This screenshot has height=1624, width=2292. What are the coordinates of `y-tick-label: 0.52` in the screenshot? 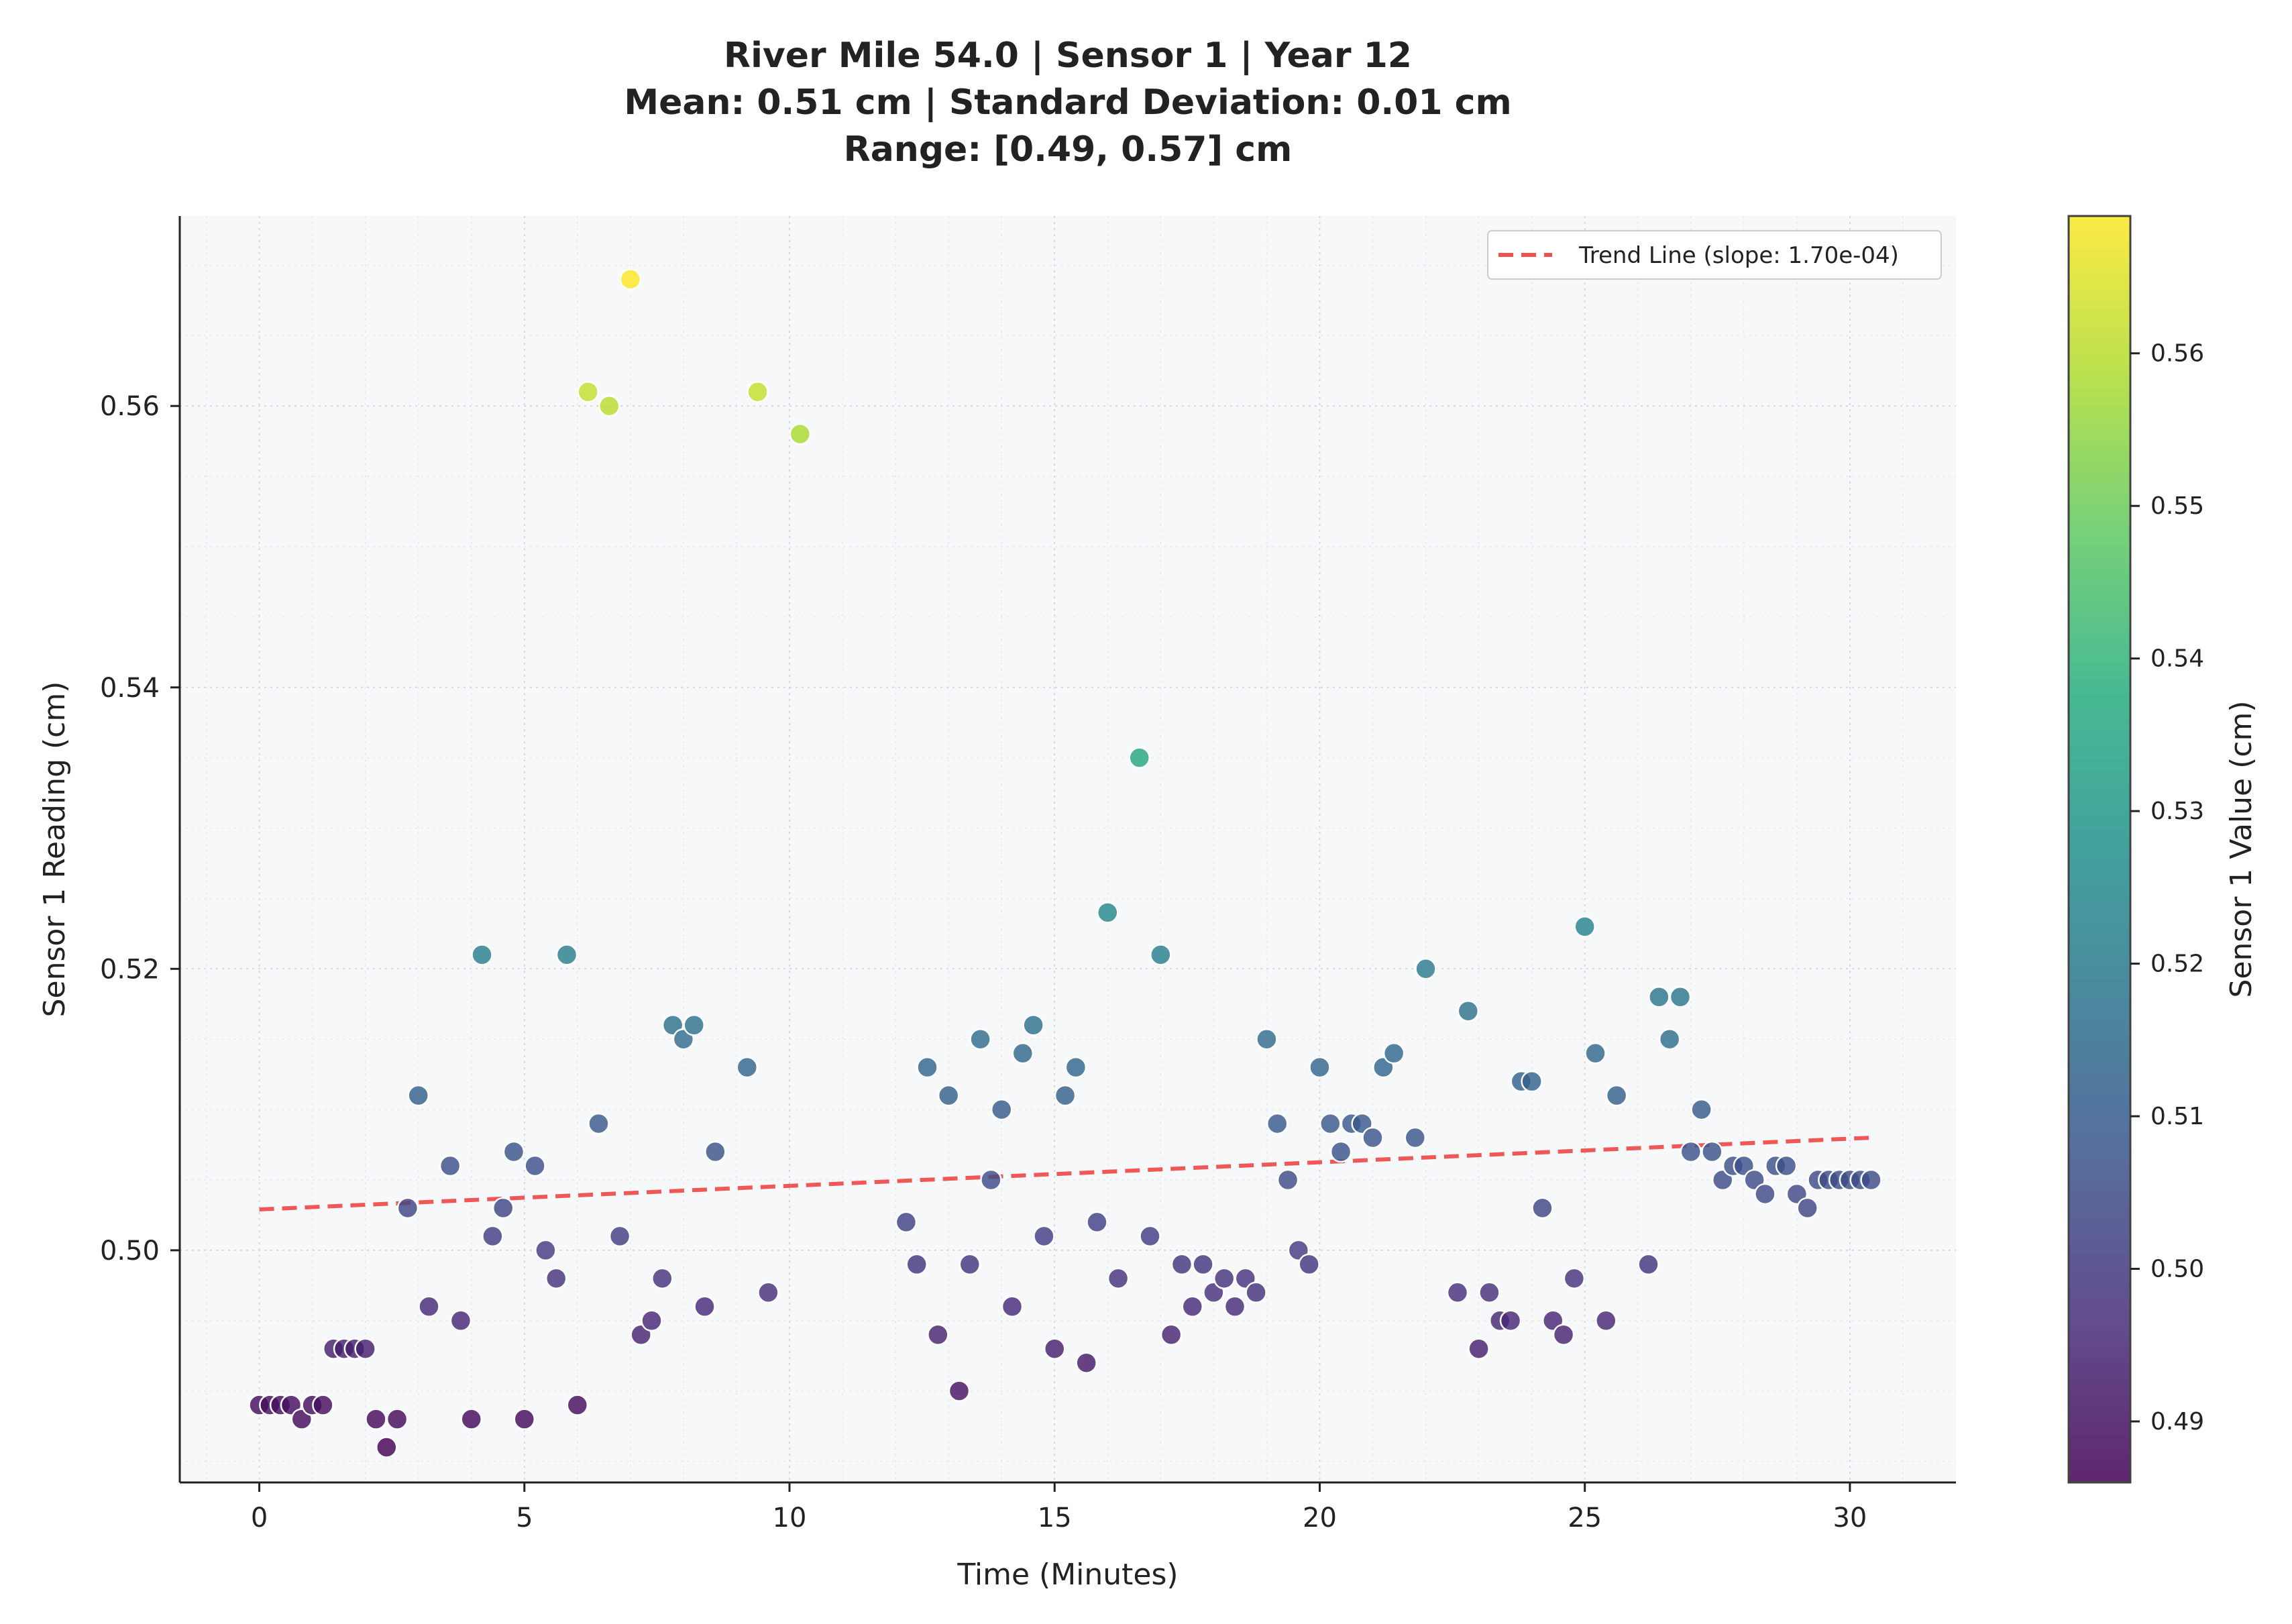 It's located at (130, 969).